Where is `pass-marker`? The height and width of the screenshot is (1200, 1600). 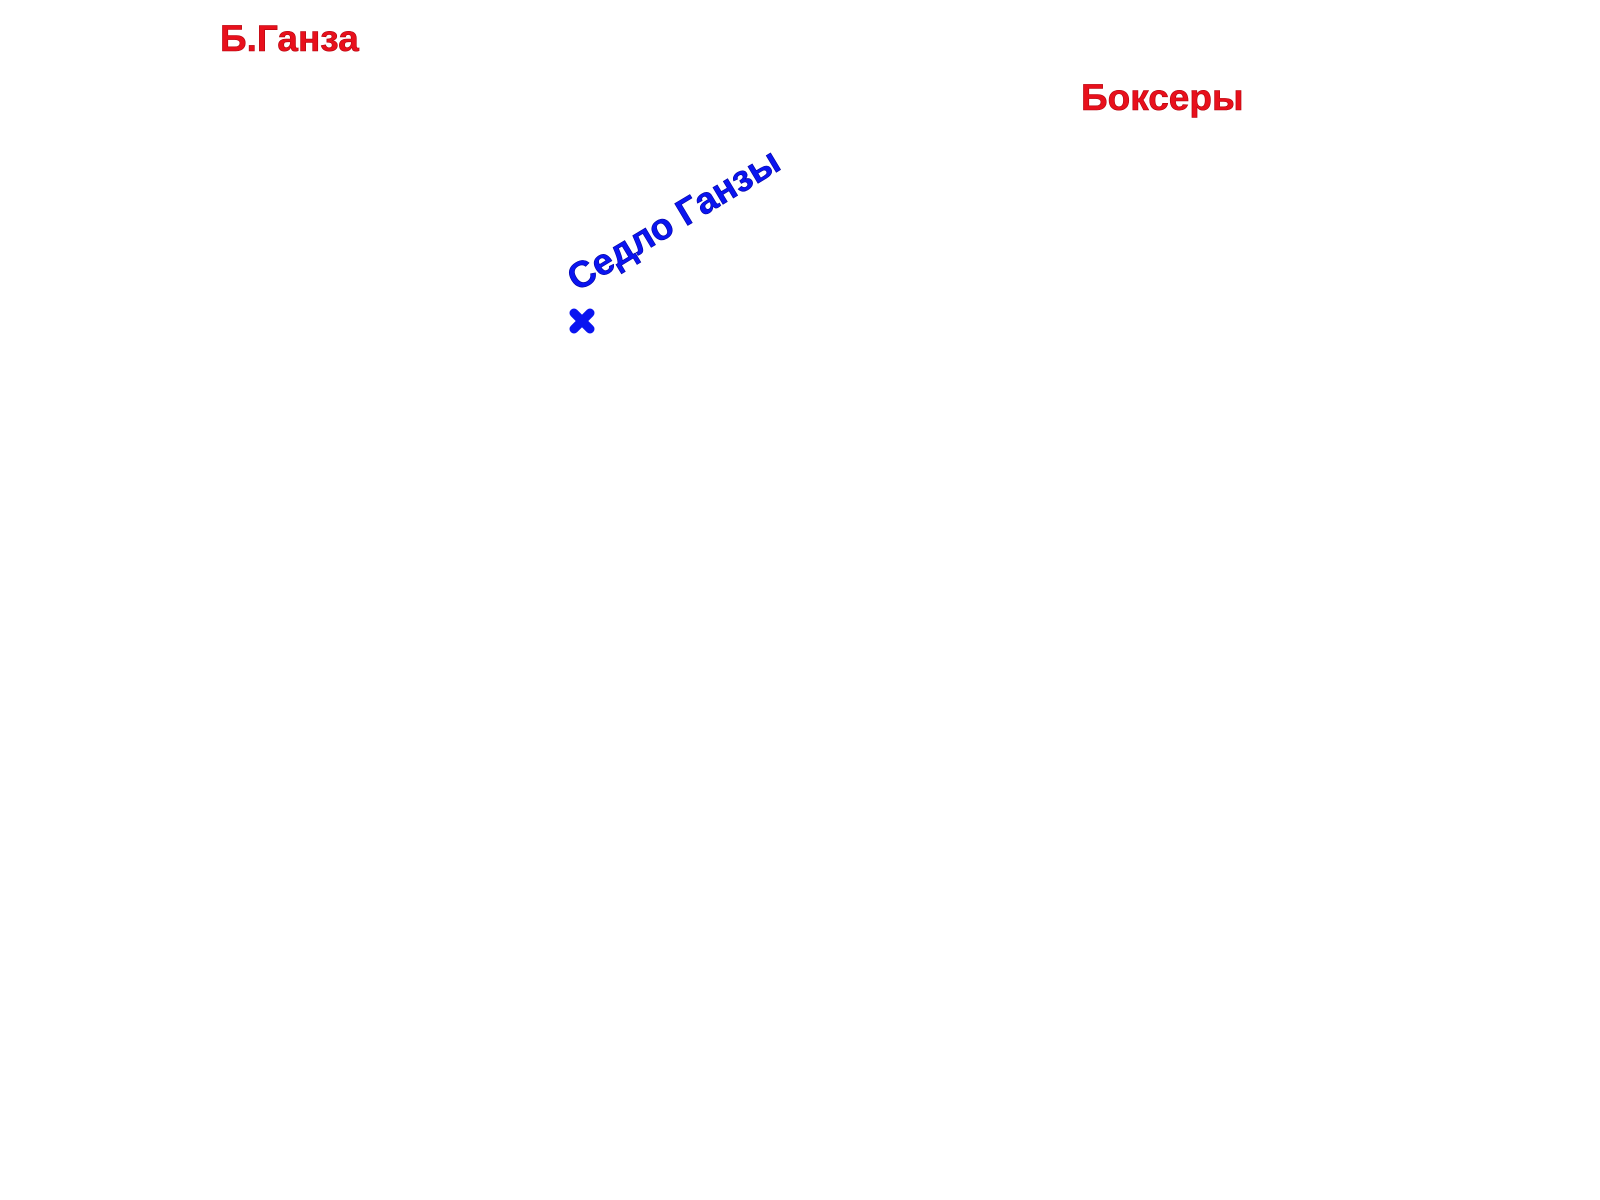 pass-marker is located at coordinates (582, 321).